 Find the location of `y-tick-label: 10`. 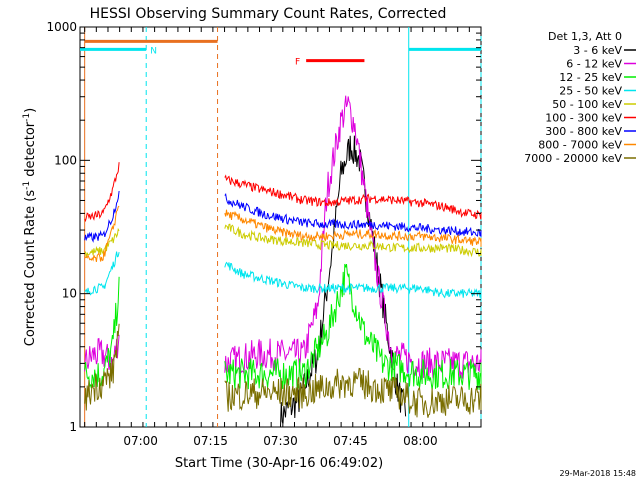

y-tick-label: 10 is located at coordinates (69, 294).